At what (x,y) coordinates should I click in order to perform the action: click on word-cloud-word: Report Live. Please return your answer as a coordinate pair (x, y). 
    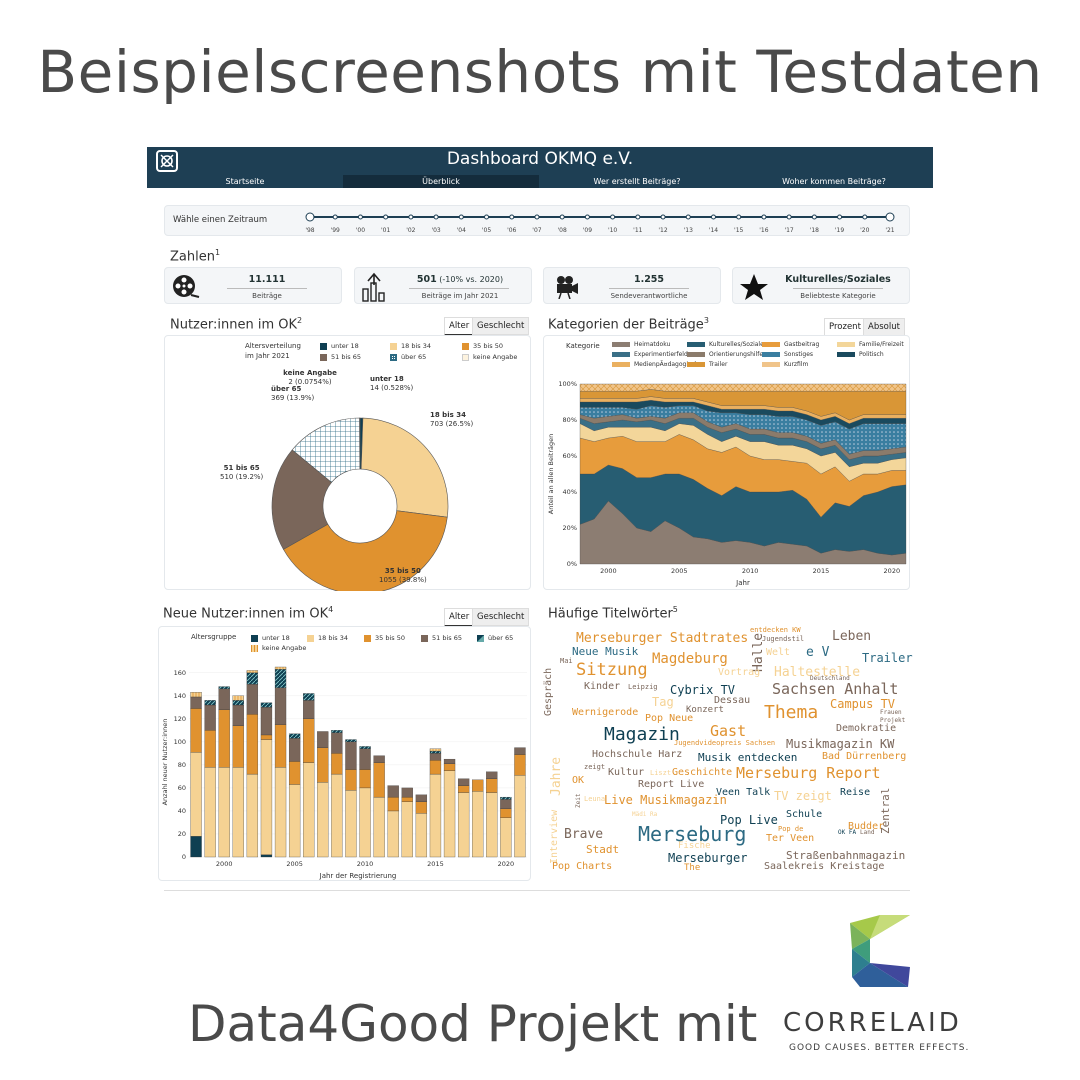
    Looking at the image, I should click on (671, 784).